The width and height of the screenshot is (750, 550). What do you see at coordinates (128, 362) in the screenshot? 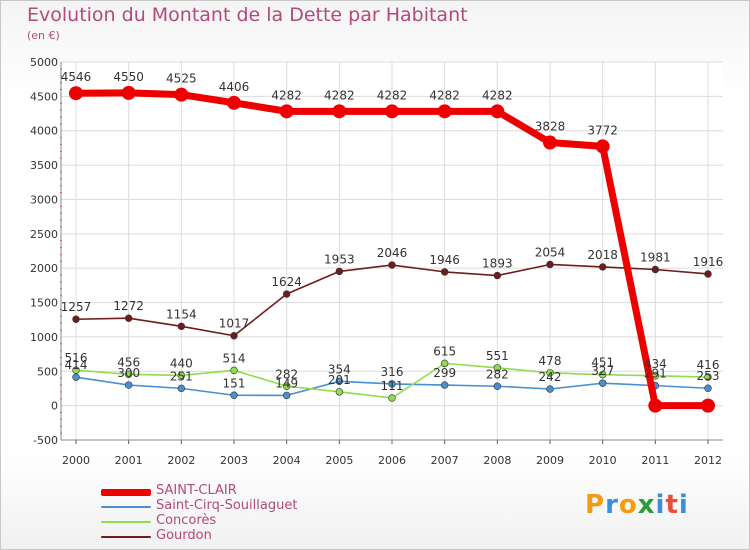
I see `data-label: 456` at bounding box center [128, 362].